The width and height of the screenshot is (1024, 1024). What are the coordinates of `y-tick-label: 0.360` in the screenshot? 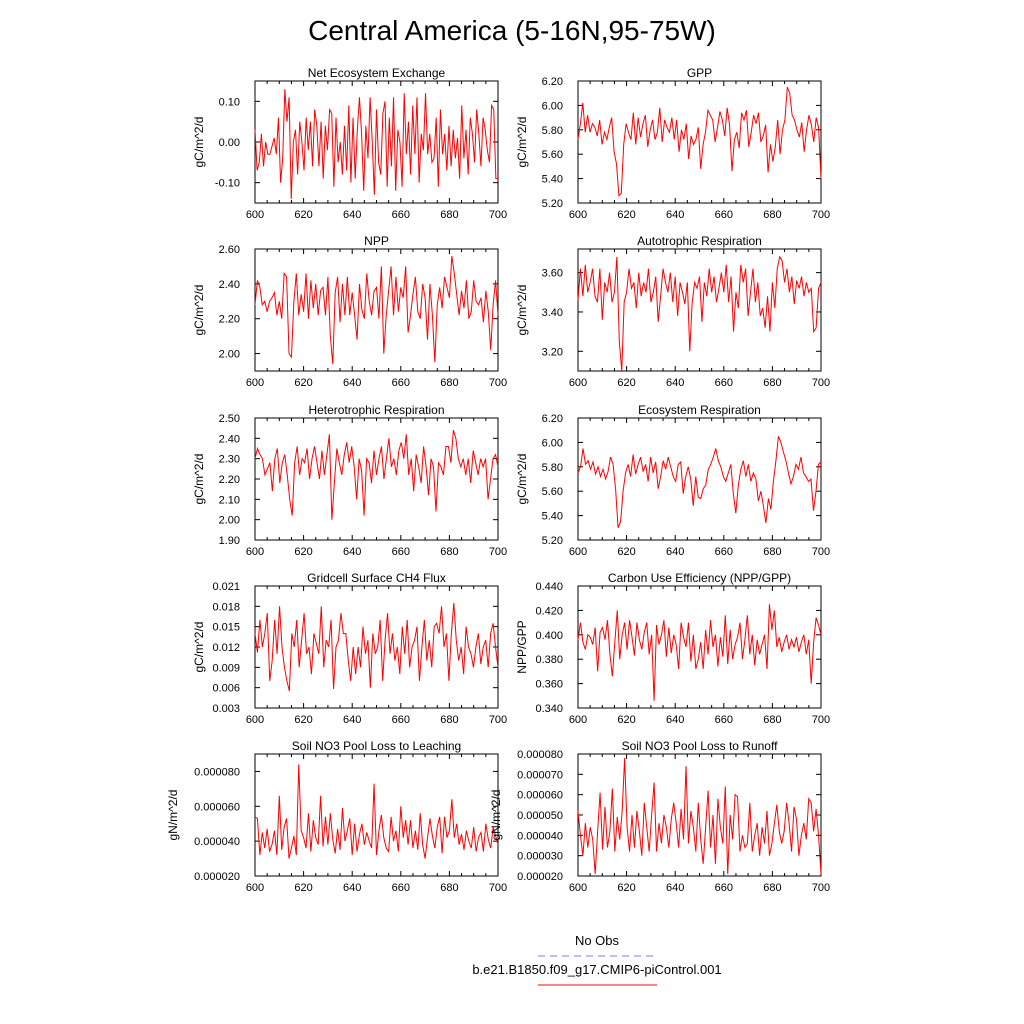 It's located at (549, 685).